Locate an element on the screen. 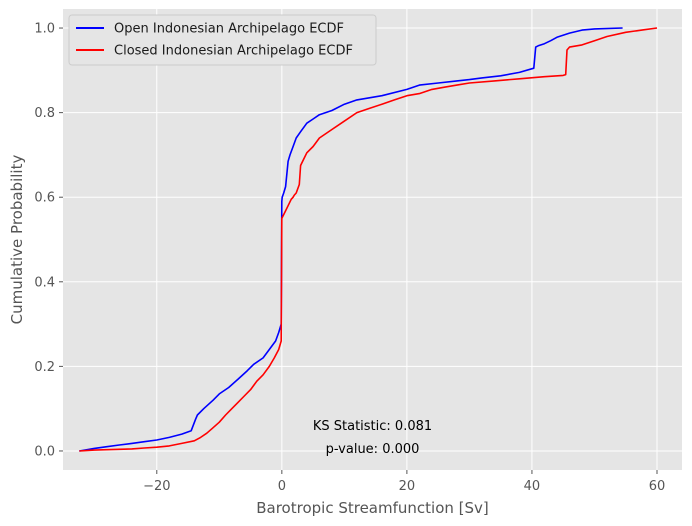 The image size is (692, 526). x-tick-label: −20 is located at coordinates (156, 486).